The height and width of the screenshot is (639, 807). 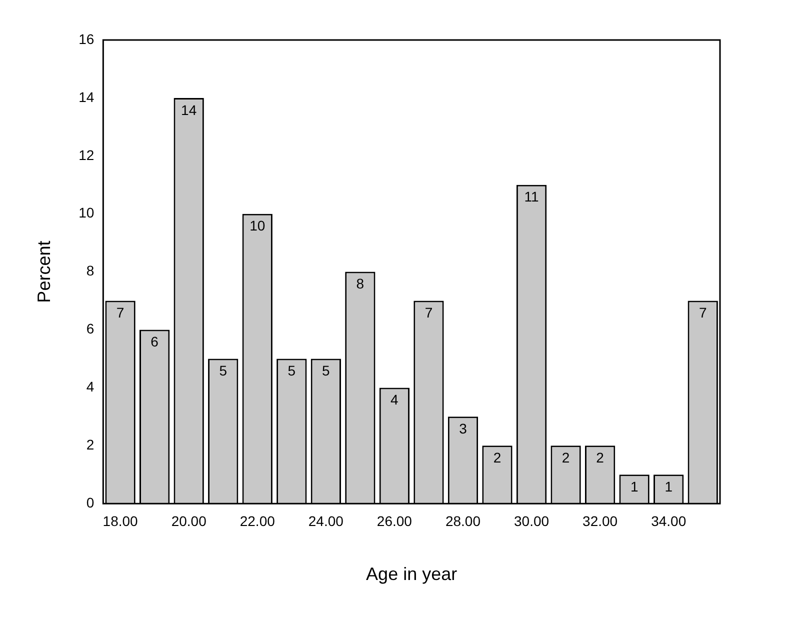 I want to click on data-label: 3, so click(x=463, y=428).